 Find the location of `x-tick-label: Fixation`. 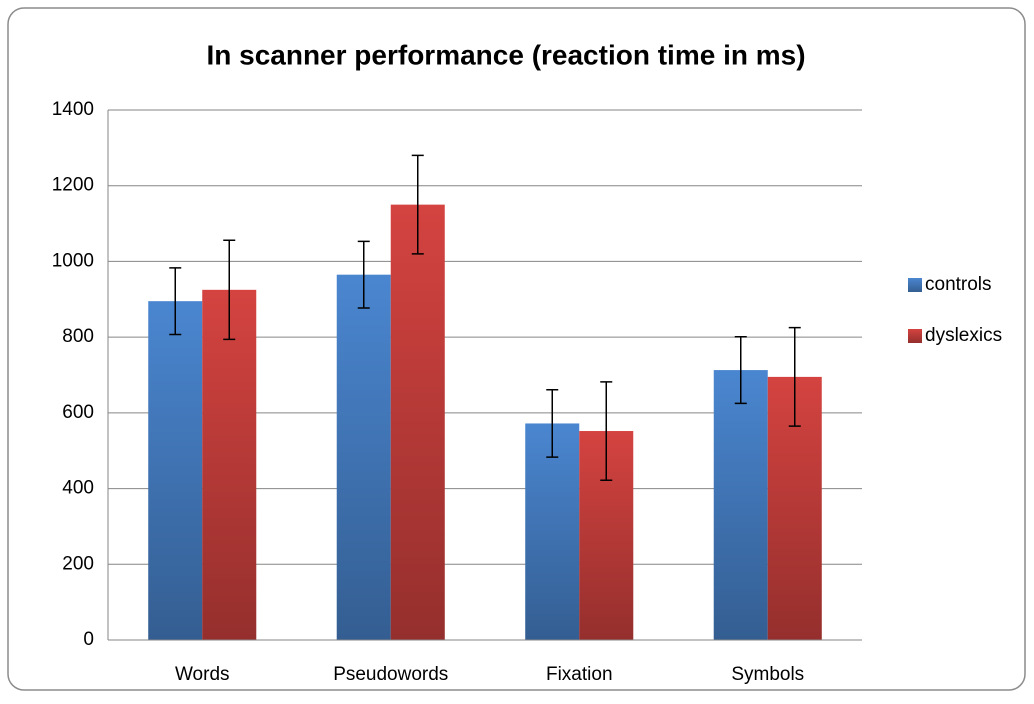

x-tick-label: Fixation is located at coordinates (579, 674).